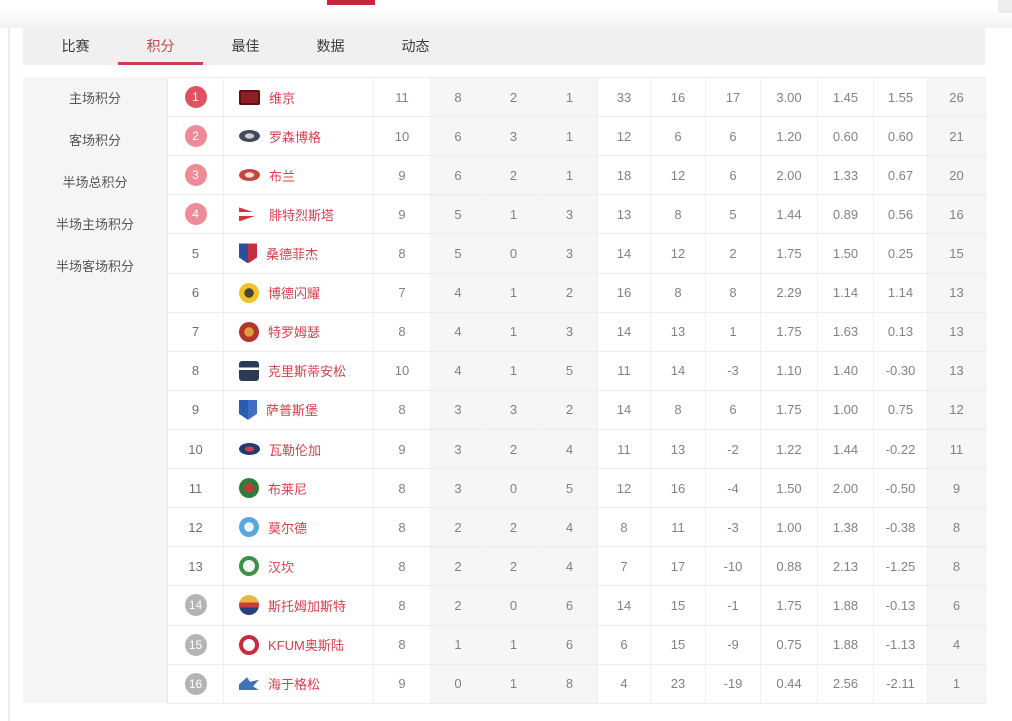 This screenshot has width=1012, height=721. What do you see at coordinates (245, 46) in the screenshot?
I see `tab-best: 最佳` at bounding box center [245, 46].